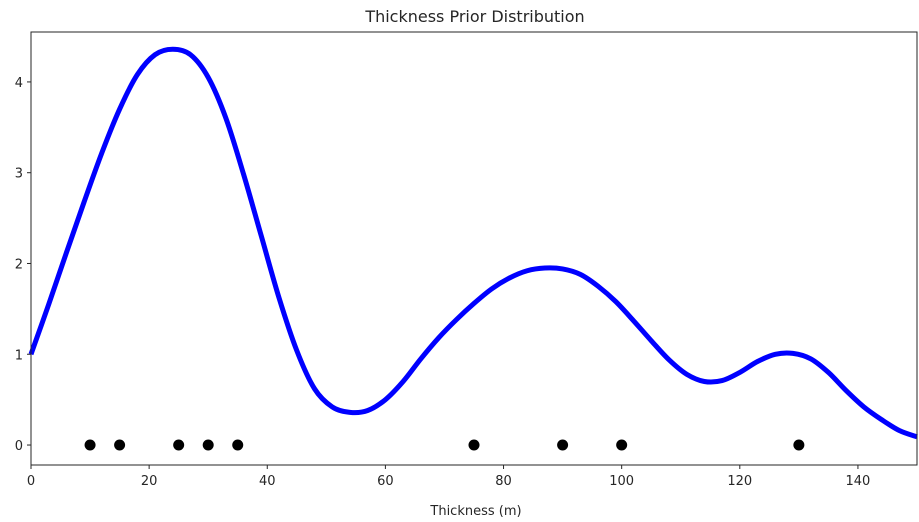 This screenshot has width=919, height=522. I want to click on x-tick-label: 100, so click(621, 481).